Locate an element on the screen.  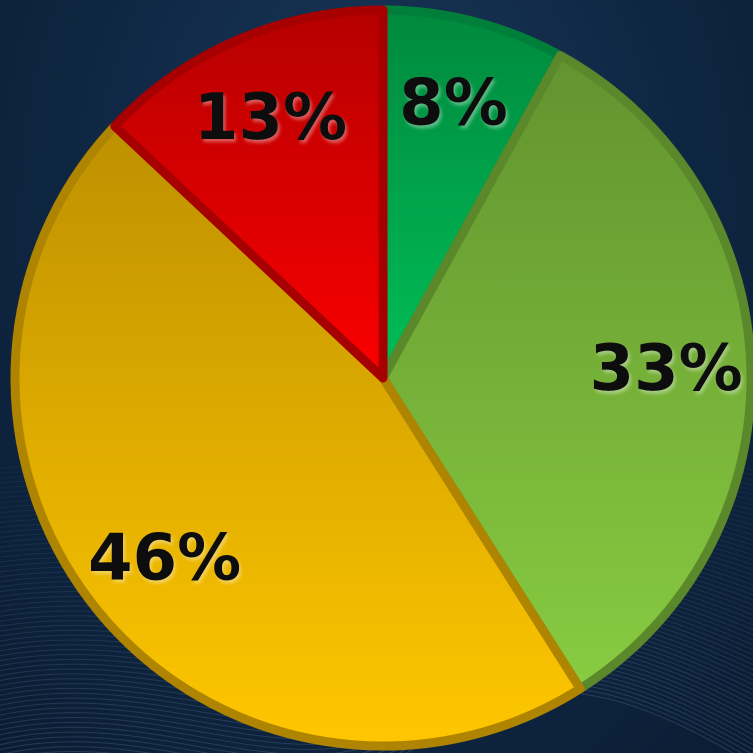
slice-label-46-percent: 46% is located at coordinates (164, 559).